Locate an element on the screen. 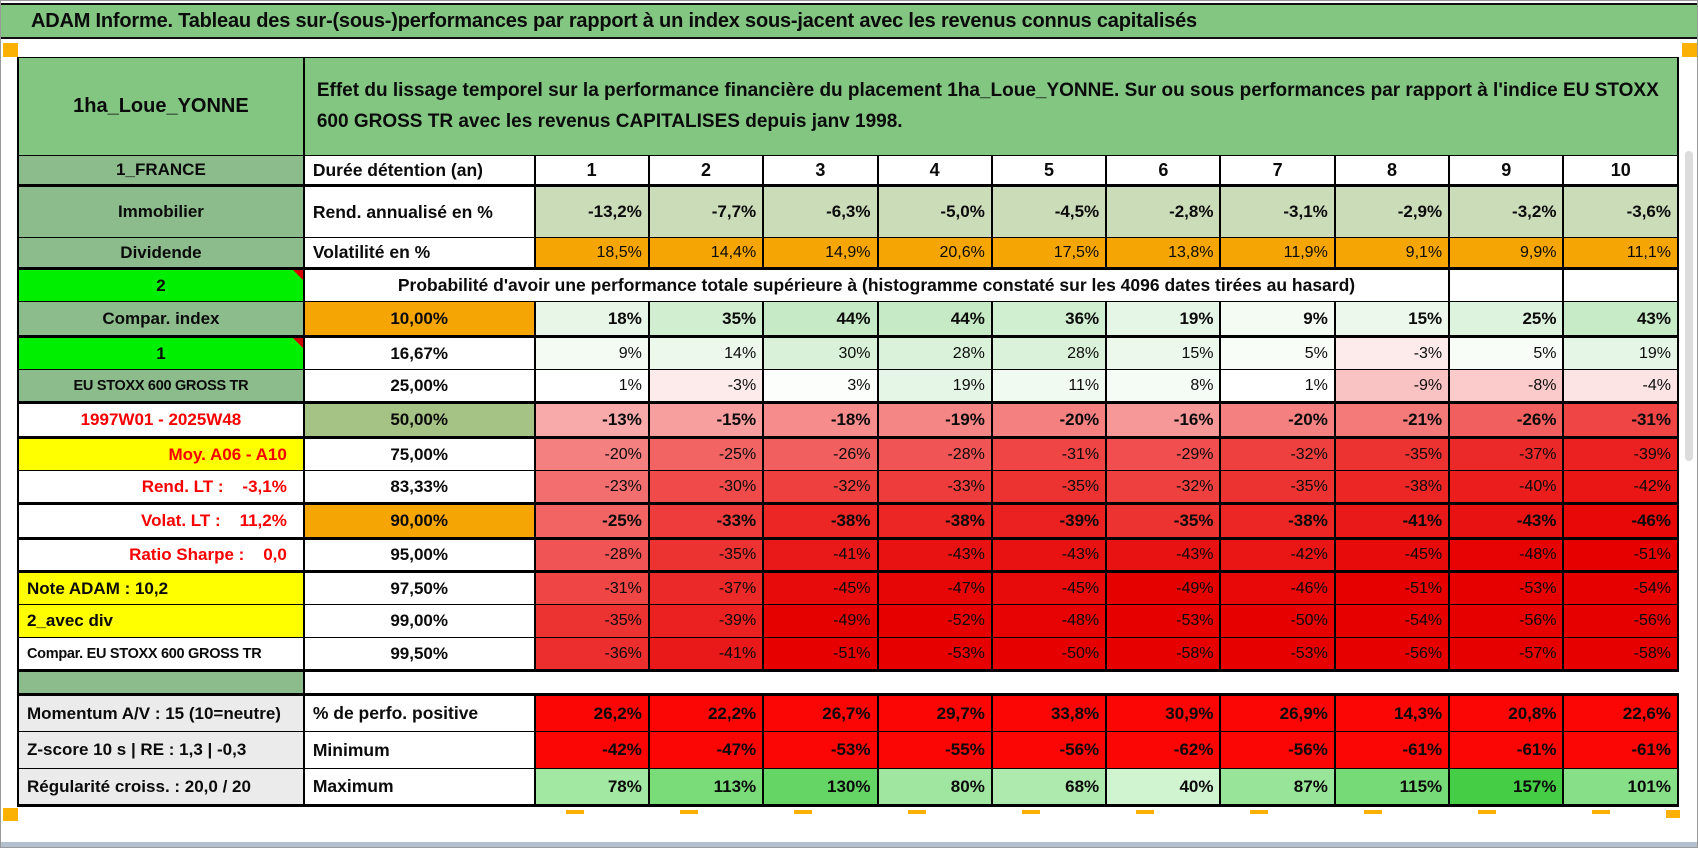 This screenshot has height=848, width=1698. value-cell: -25% is located at coordinates (706, 454).